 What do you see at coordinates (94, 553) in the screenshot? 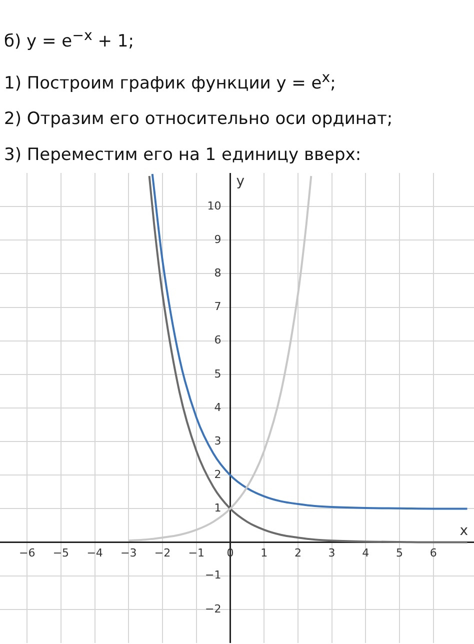
I see `x-tick-label: −4` at bounding box center [94, 553].